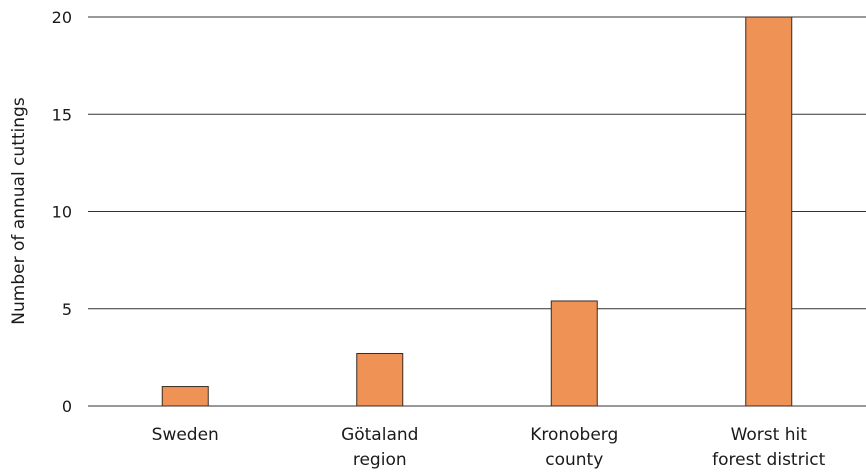 The width and height of the screenshot is (866, 472). I want to click on x-category-label-line: Sweden, so click(185, 435).